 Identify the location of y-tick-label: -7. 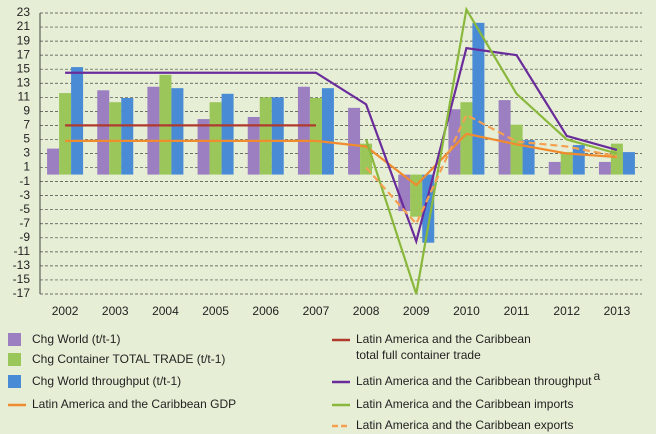
(24, 223).